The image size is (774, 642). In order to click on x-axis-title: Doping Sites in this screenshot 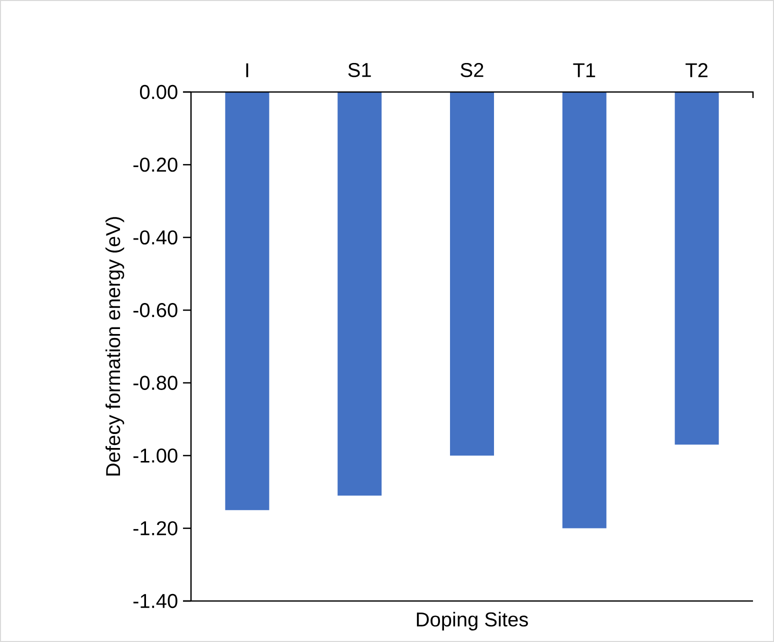, I will do `click(472, 621)`.